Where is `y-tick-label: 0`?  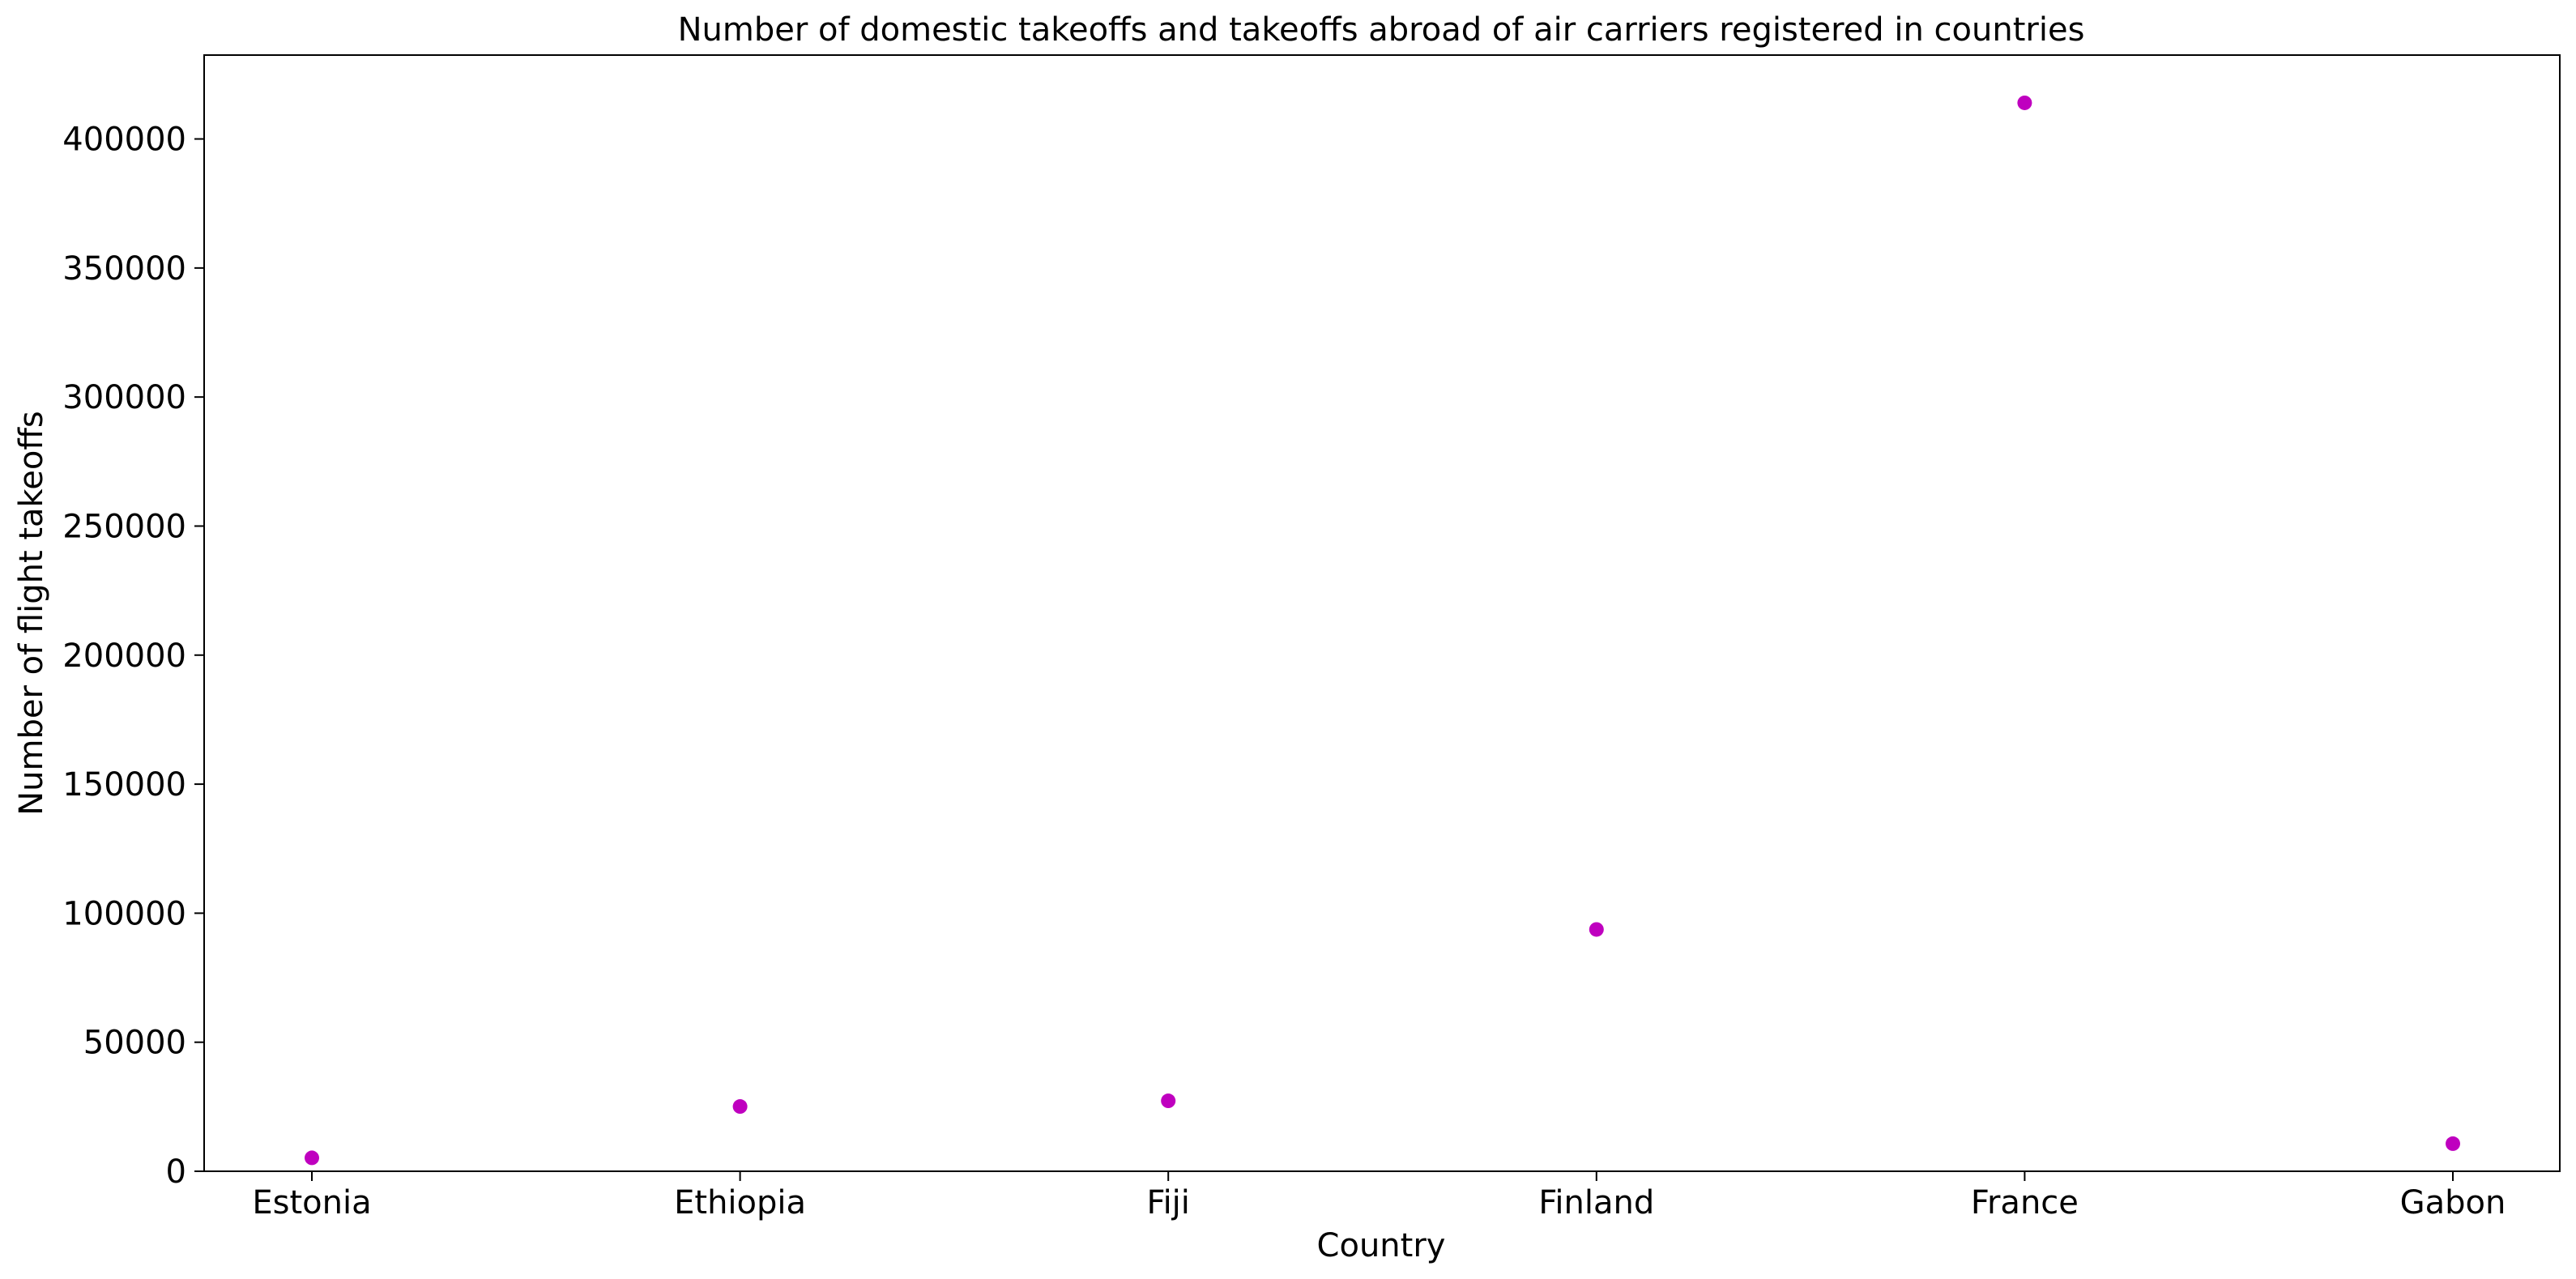
y-tick-label: 0 is located at coordinates (176, 1172).